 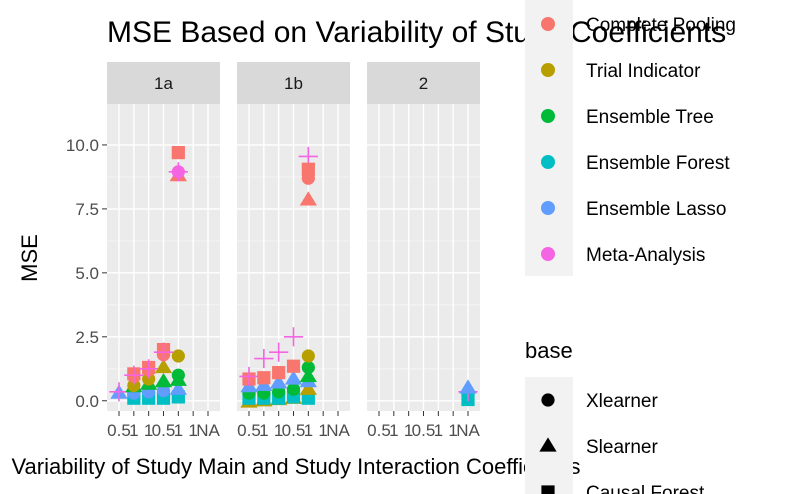 I want to click on y-tick-label: 10.0, so click(x=82, y=145).